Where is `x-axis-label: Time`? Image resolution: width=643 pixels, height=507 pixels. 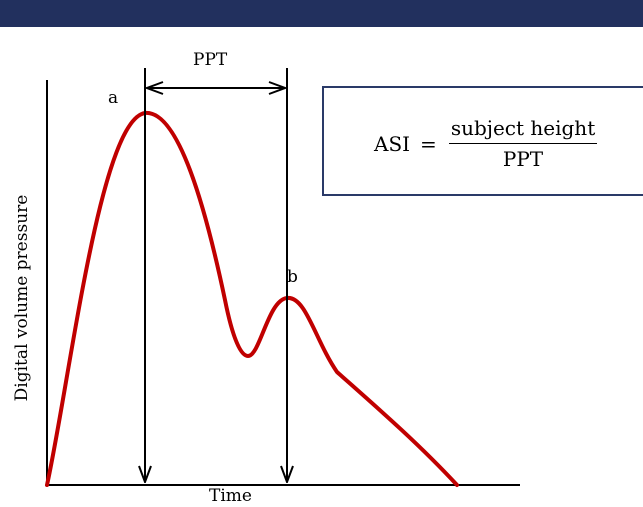 x-axis-label: Time is located at coordinates (230, 496).